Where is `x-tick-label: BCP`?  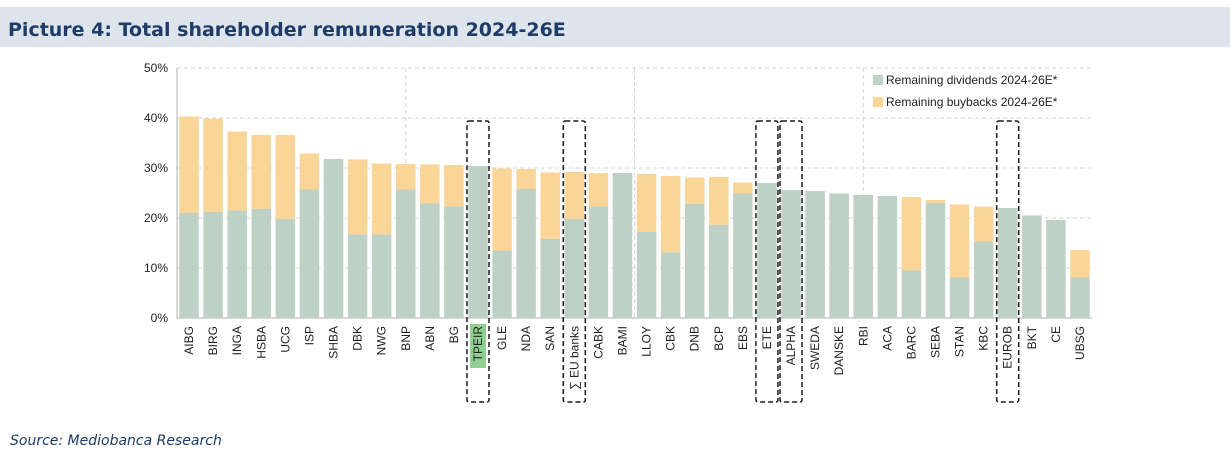 x-tick-label: BCP is located at coordinates (719, 338).